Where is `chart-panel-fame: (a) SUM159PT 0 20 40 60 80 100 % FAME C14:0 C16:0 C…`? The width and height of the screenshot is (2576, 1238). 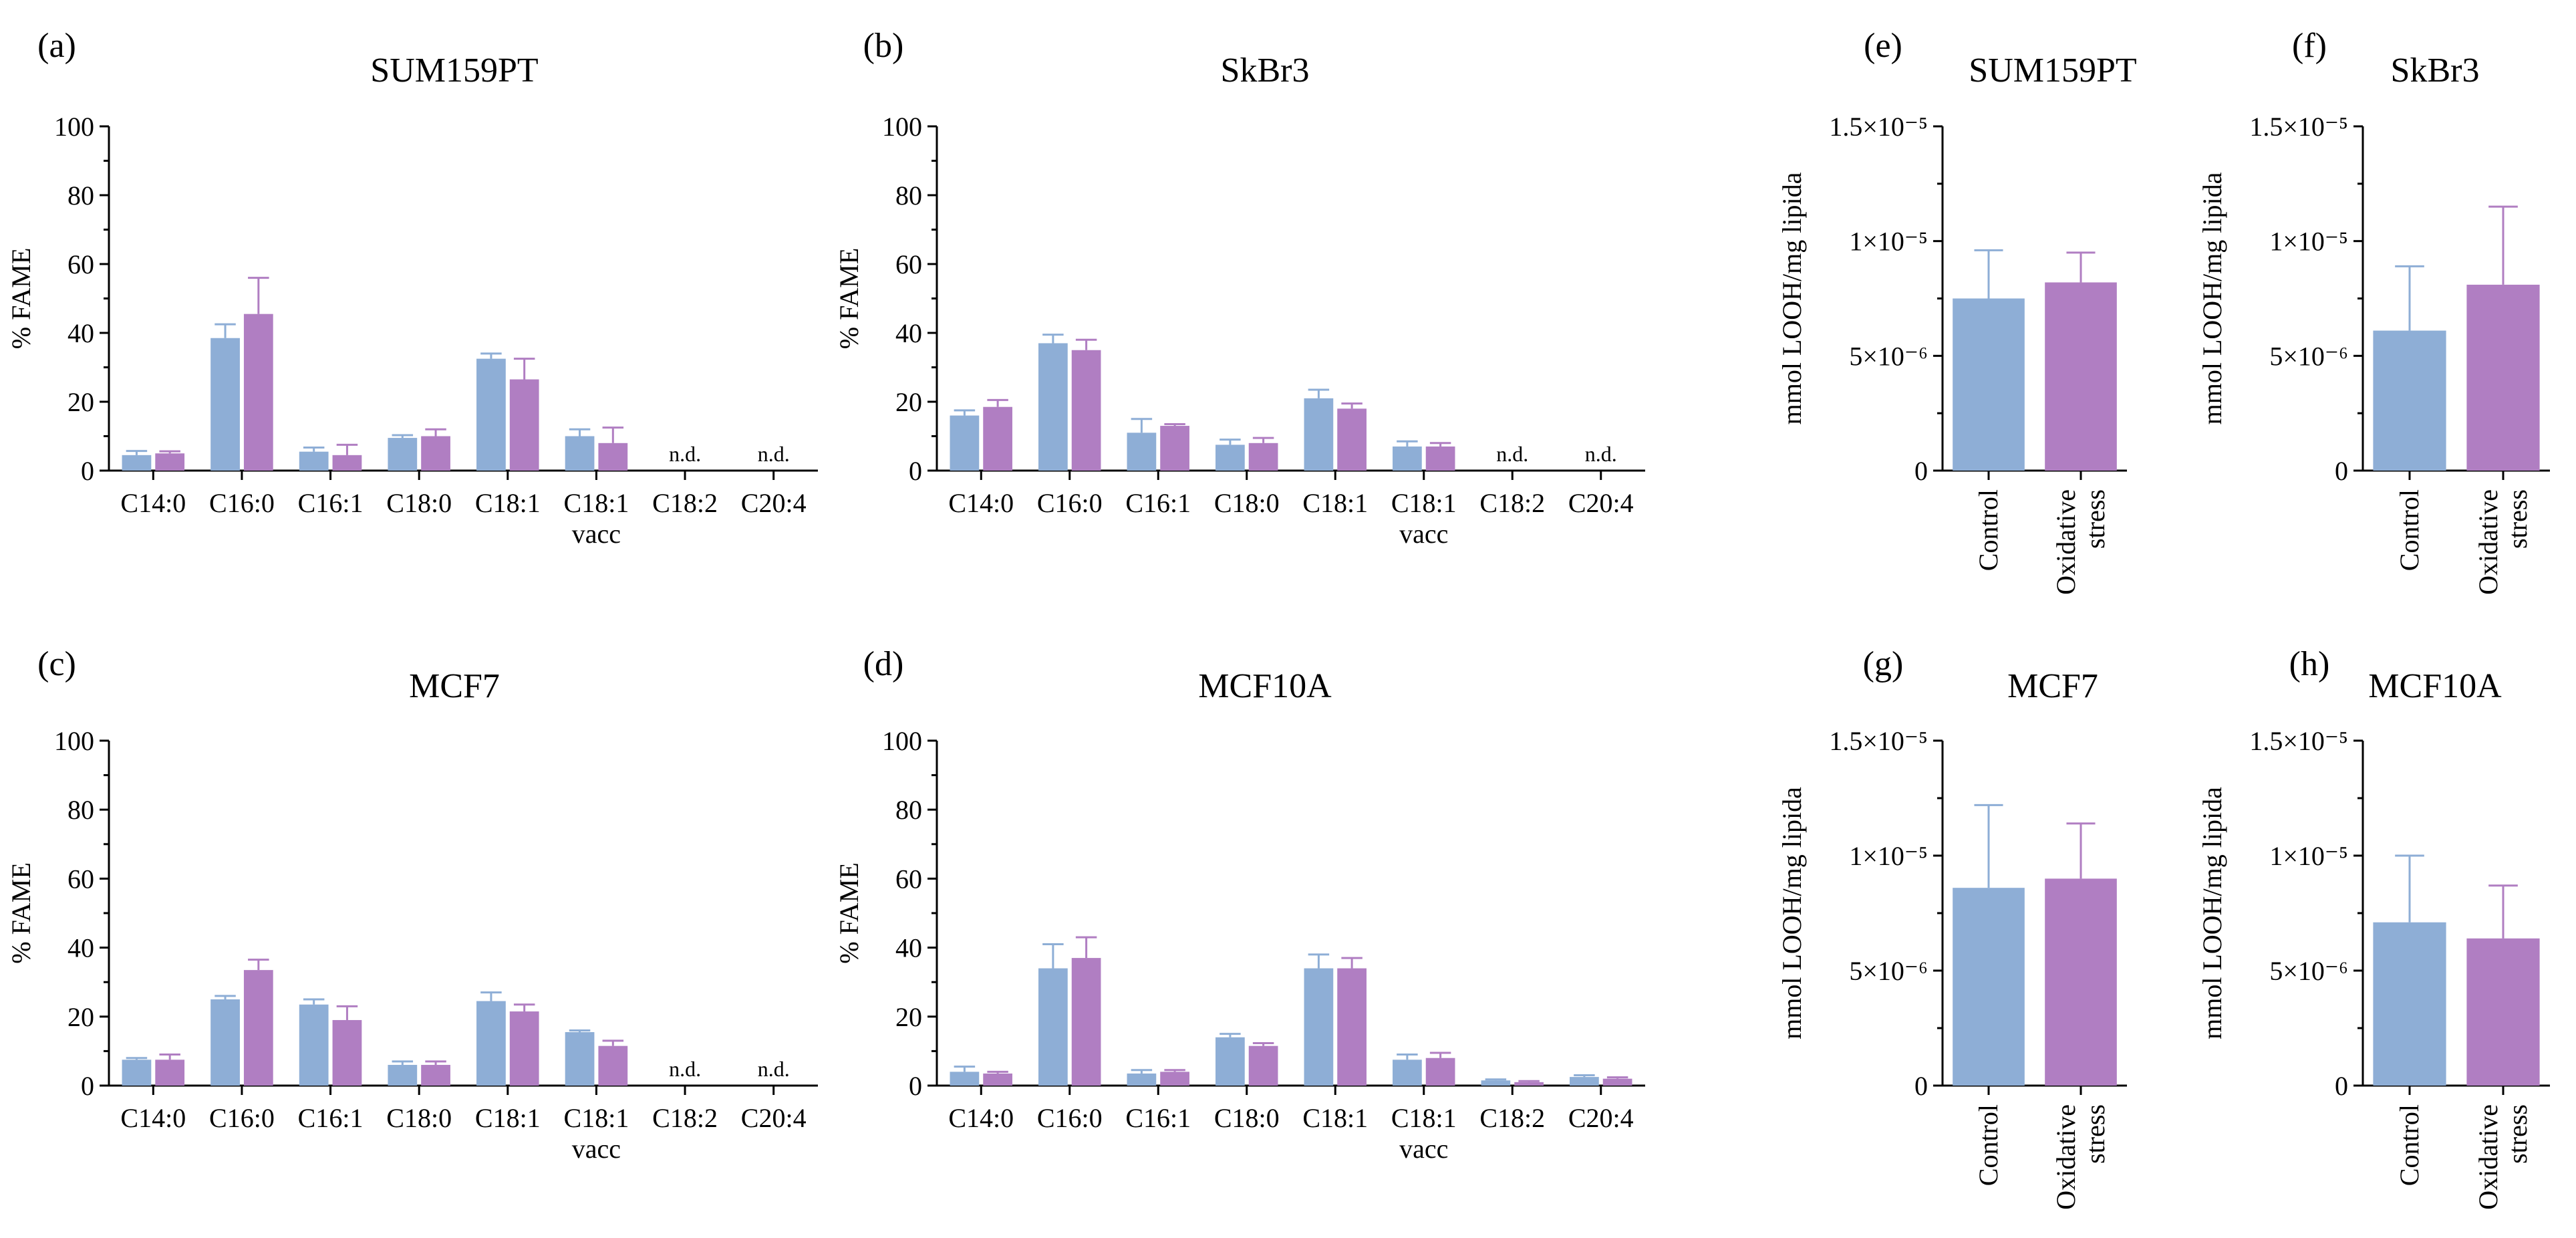
chart-panel-fame: (a) SUM159PT 0 20 40 60 80 100 % FAME C14:0 C16:0 C… is located at coordinates (412, 288).